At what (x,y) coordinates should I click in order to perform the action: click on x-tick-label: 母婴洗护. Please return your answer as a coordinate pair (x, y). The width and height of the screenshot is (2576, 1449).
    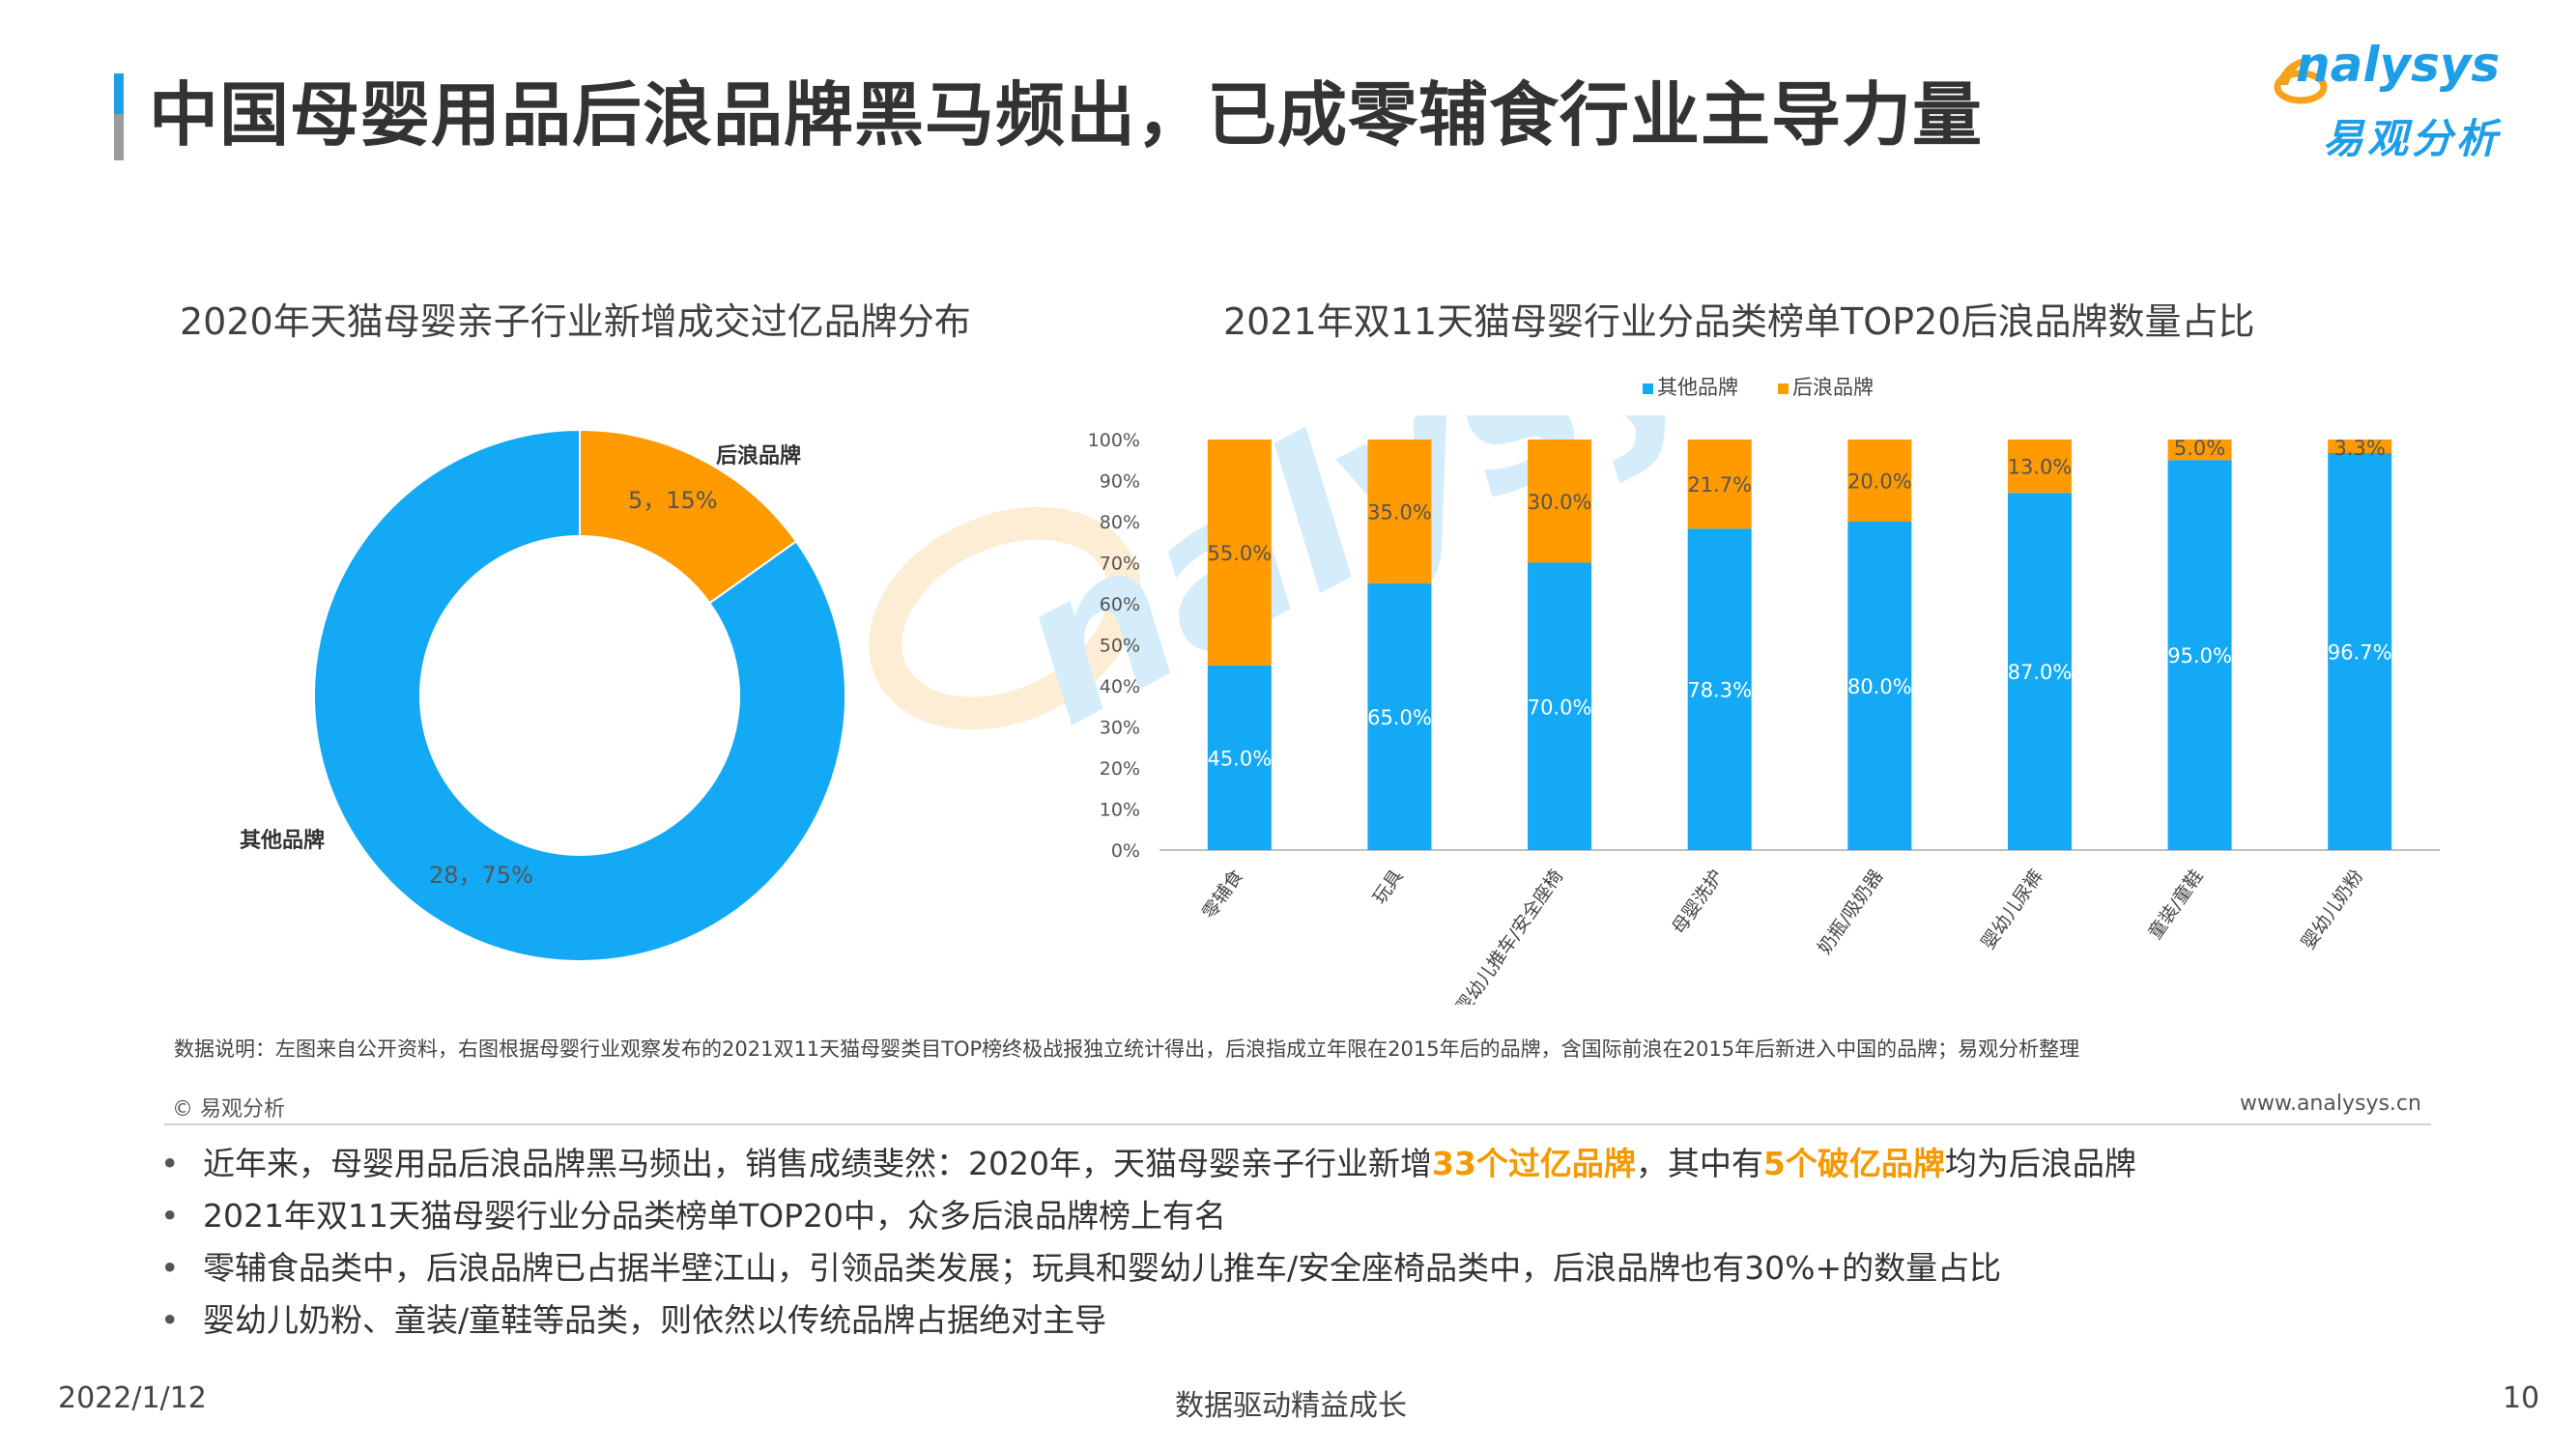
    Looking at the image, I should click on (1698, 902).